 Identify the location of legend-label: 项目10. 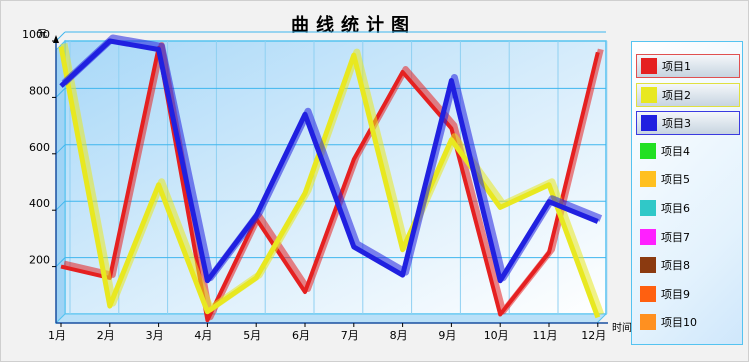
(679, 322).